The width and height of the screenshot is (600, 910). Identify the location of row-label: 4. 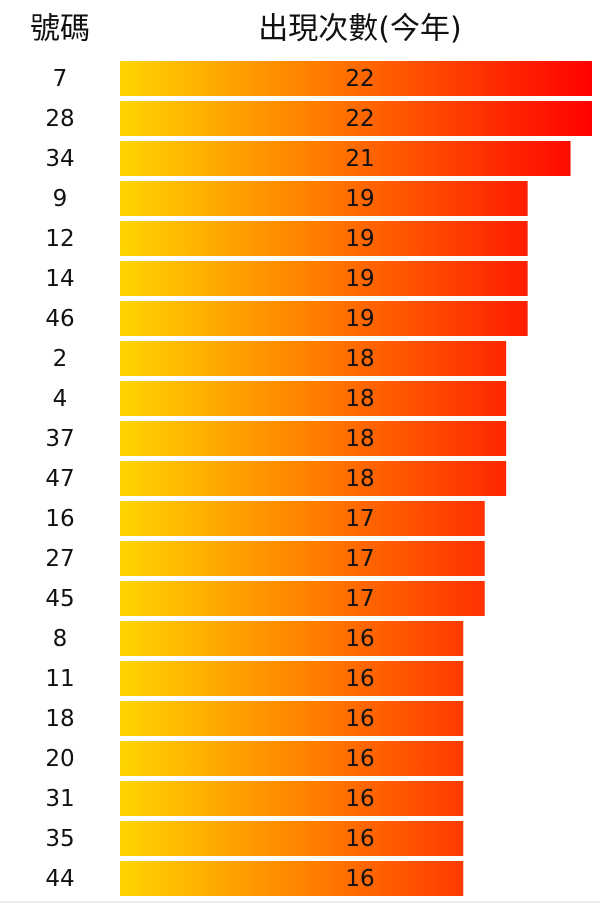
(60, 399).